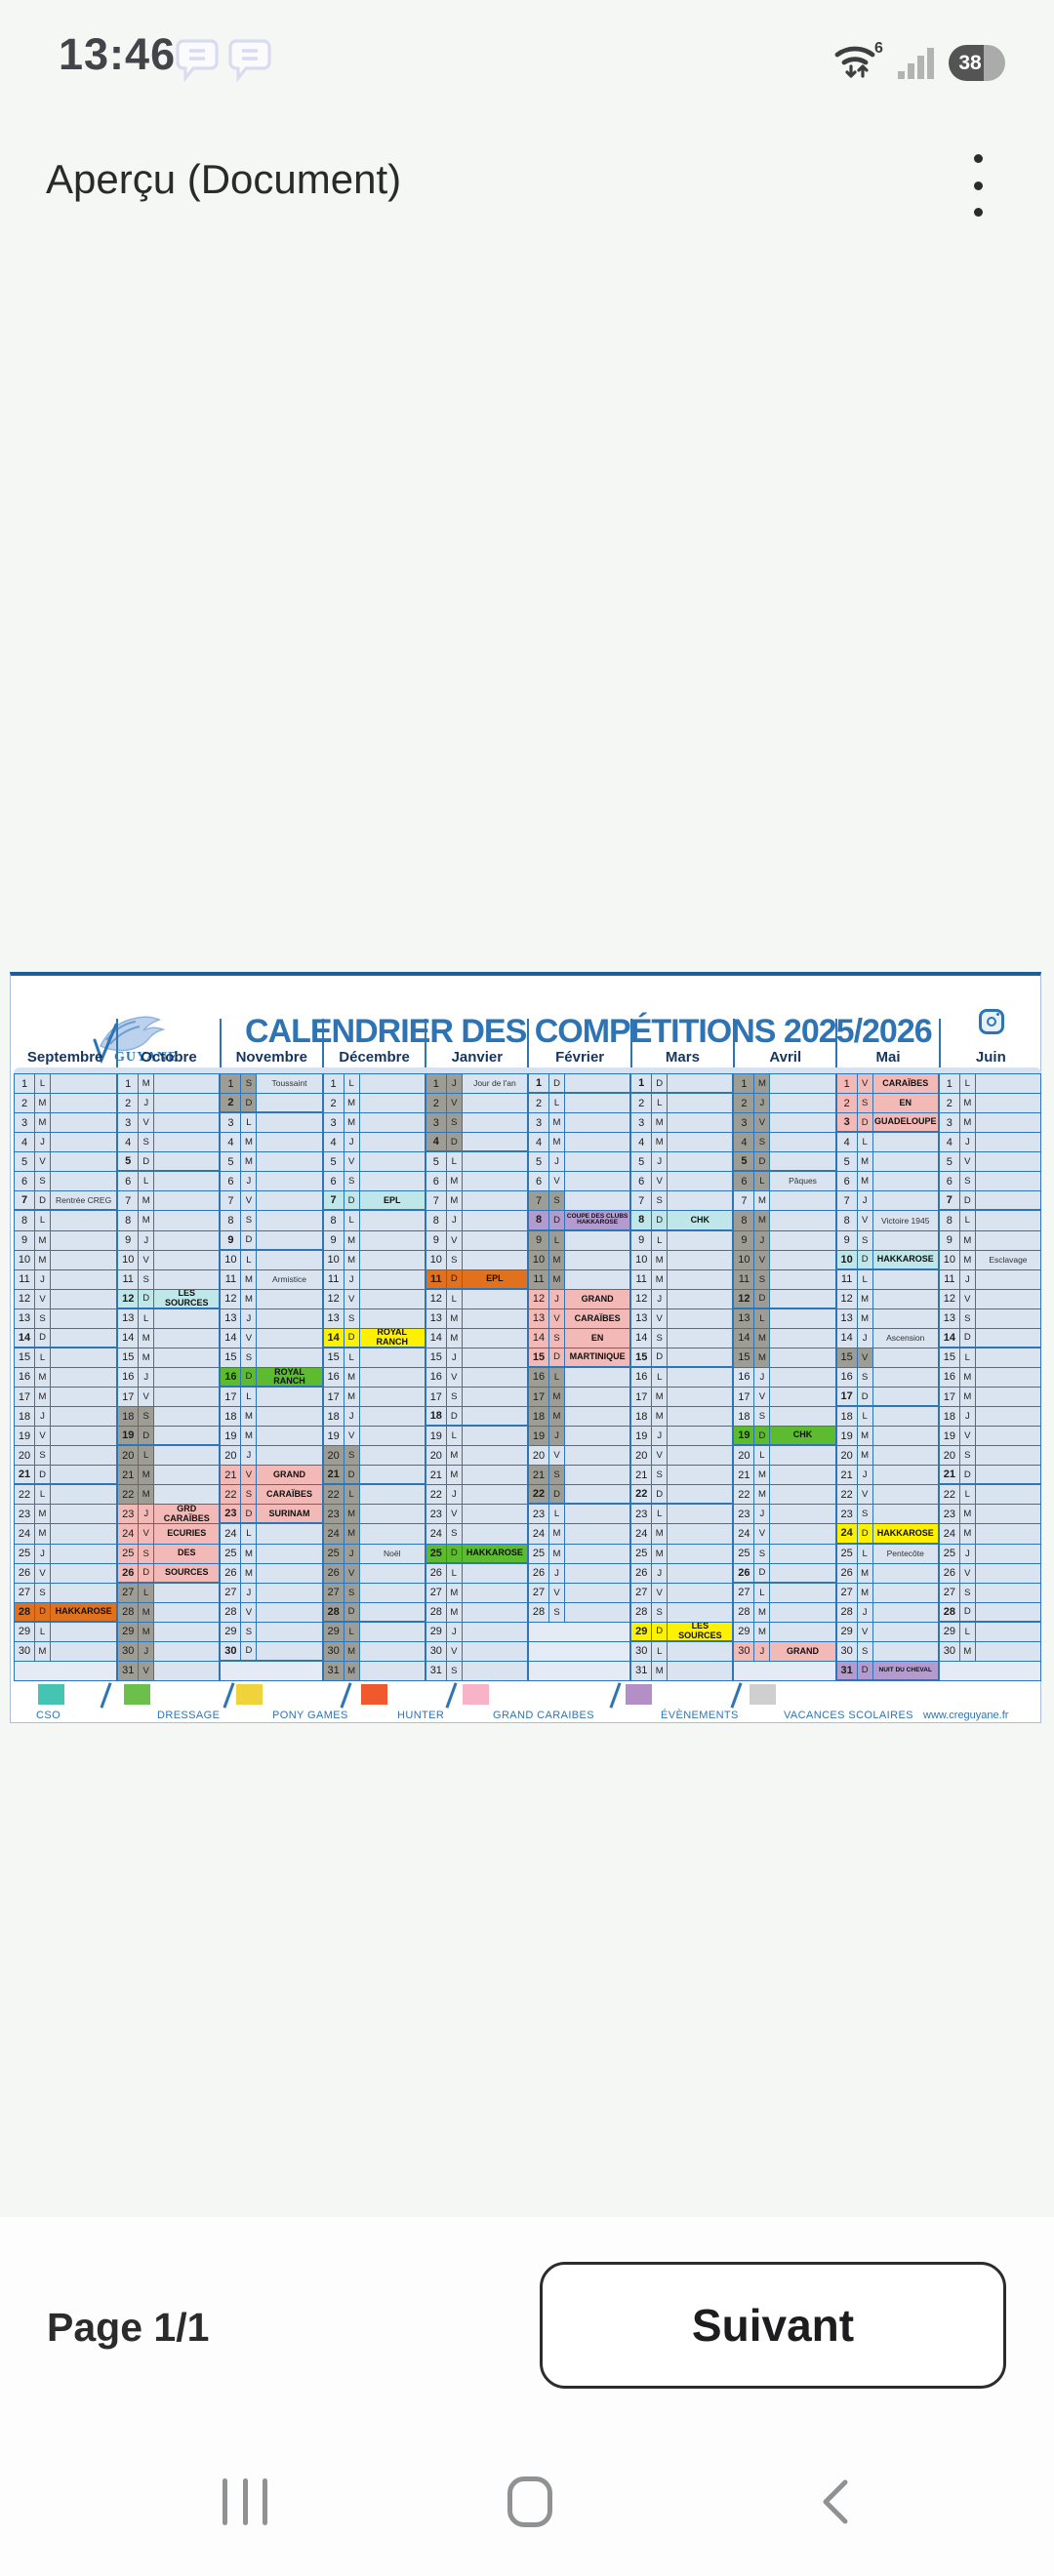 The height and width of the screenshot is (2576, 1054). Describe the element at coordinates (785, 1573) in the screenshot. I see `day-row: 26 D` at that location.